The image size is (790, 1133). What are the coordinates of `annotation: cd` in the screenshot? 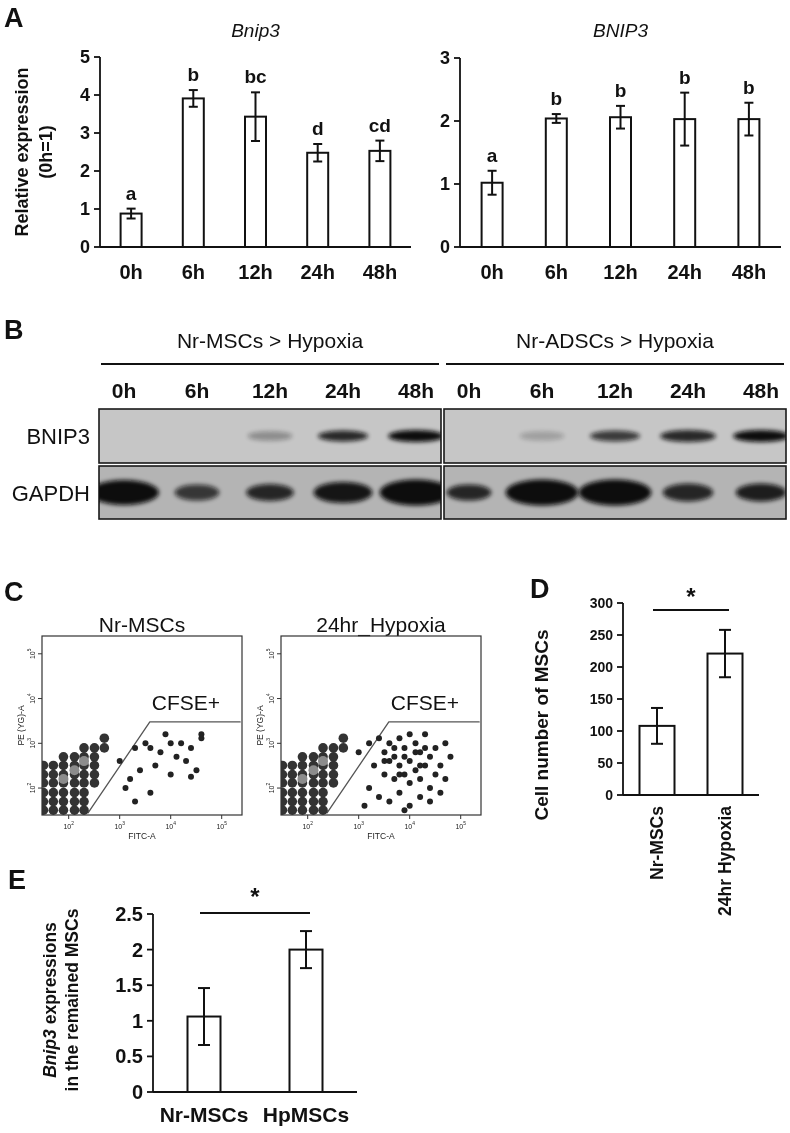 It's located at (379, 125).